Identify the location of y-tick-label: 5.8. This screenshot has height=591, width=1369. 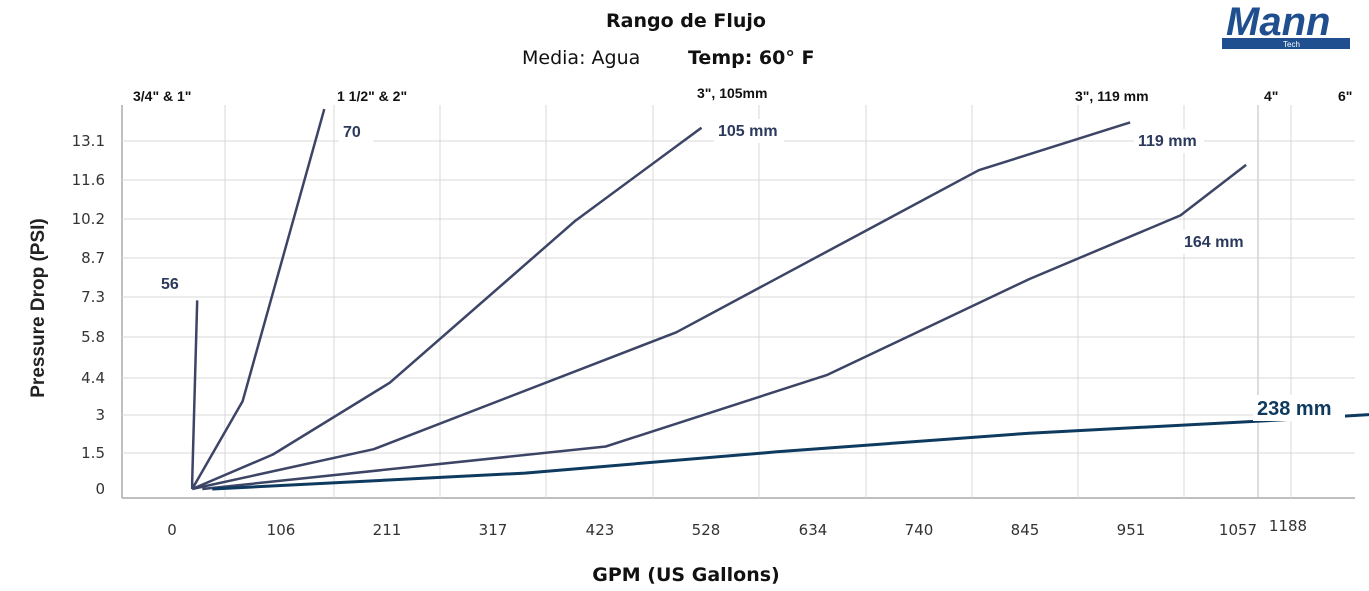
(93, 337).